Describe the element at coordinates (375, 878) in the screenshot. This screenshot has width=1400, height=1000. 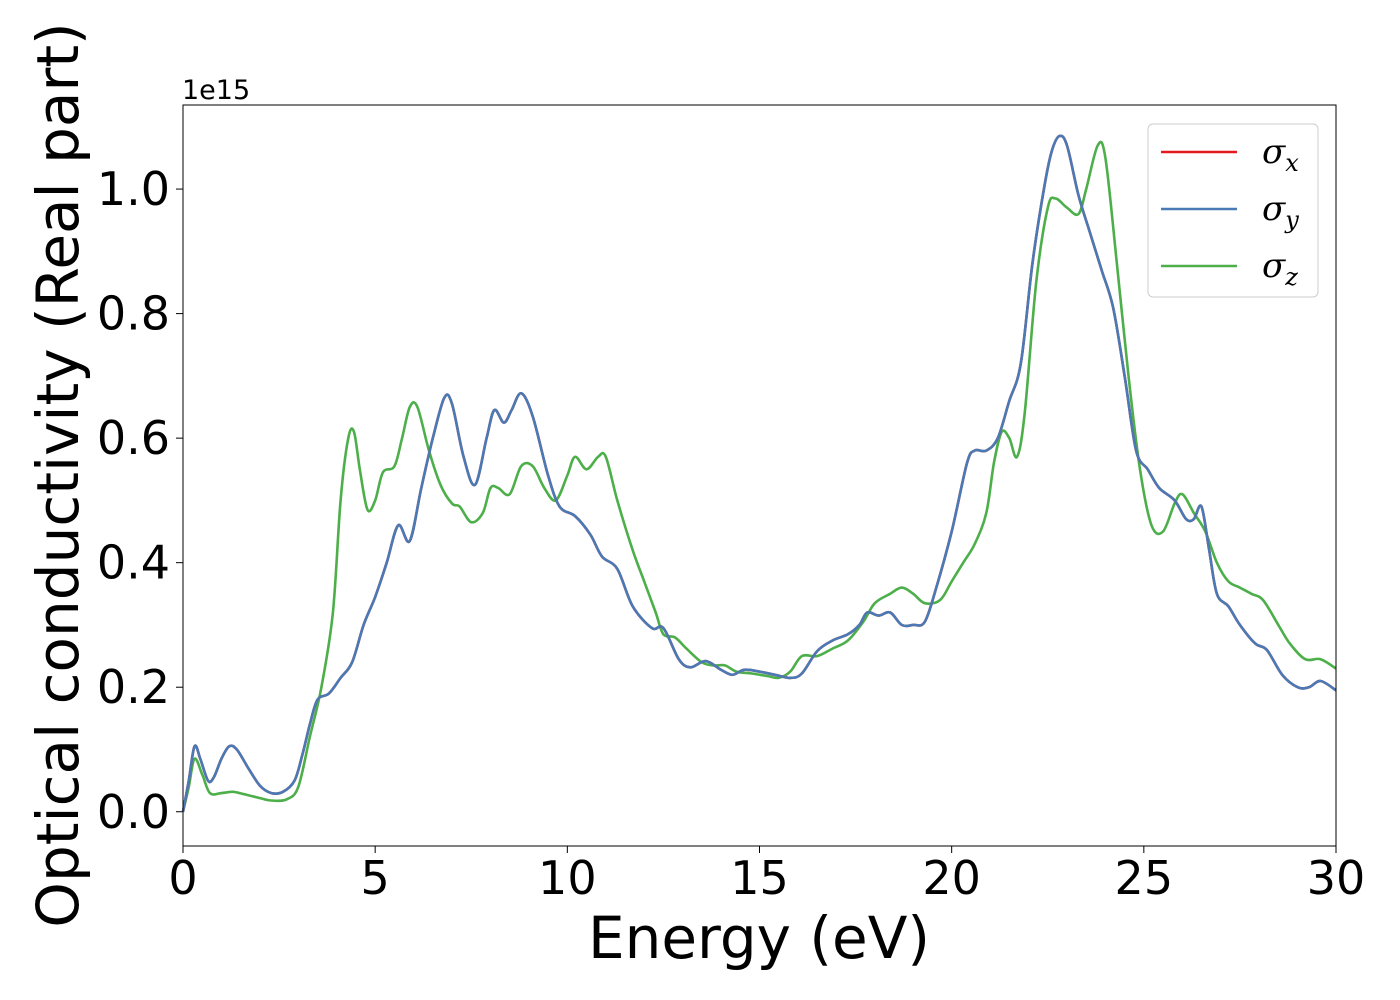
I see `x-tick-label: 5` at that location.